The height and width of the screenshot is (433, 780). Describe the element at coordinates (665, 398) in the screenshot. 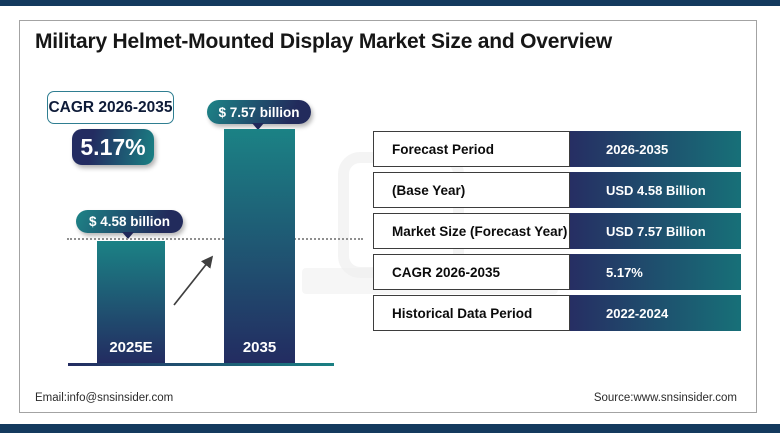

I see `footer-source: Source:www.snsinsider.com` at that location.